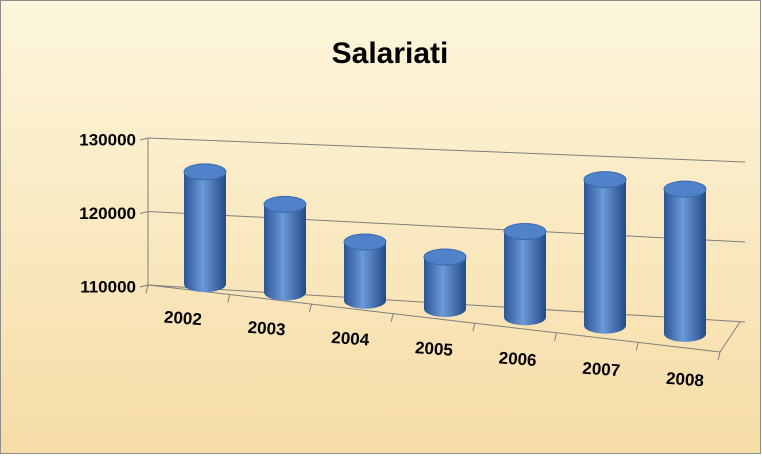 Image resolution: width=762 pixels, height=460 pixels. Describe the element at coordinates (107, 139) in the screenshot. I see `y-tick-label: 130000` at that location.